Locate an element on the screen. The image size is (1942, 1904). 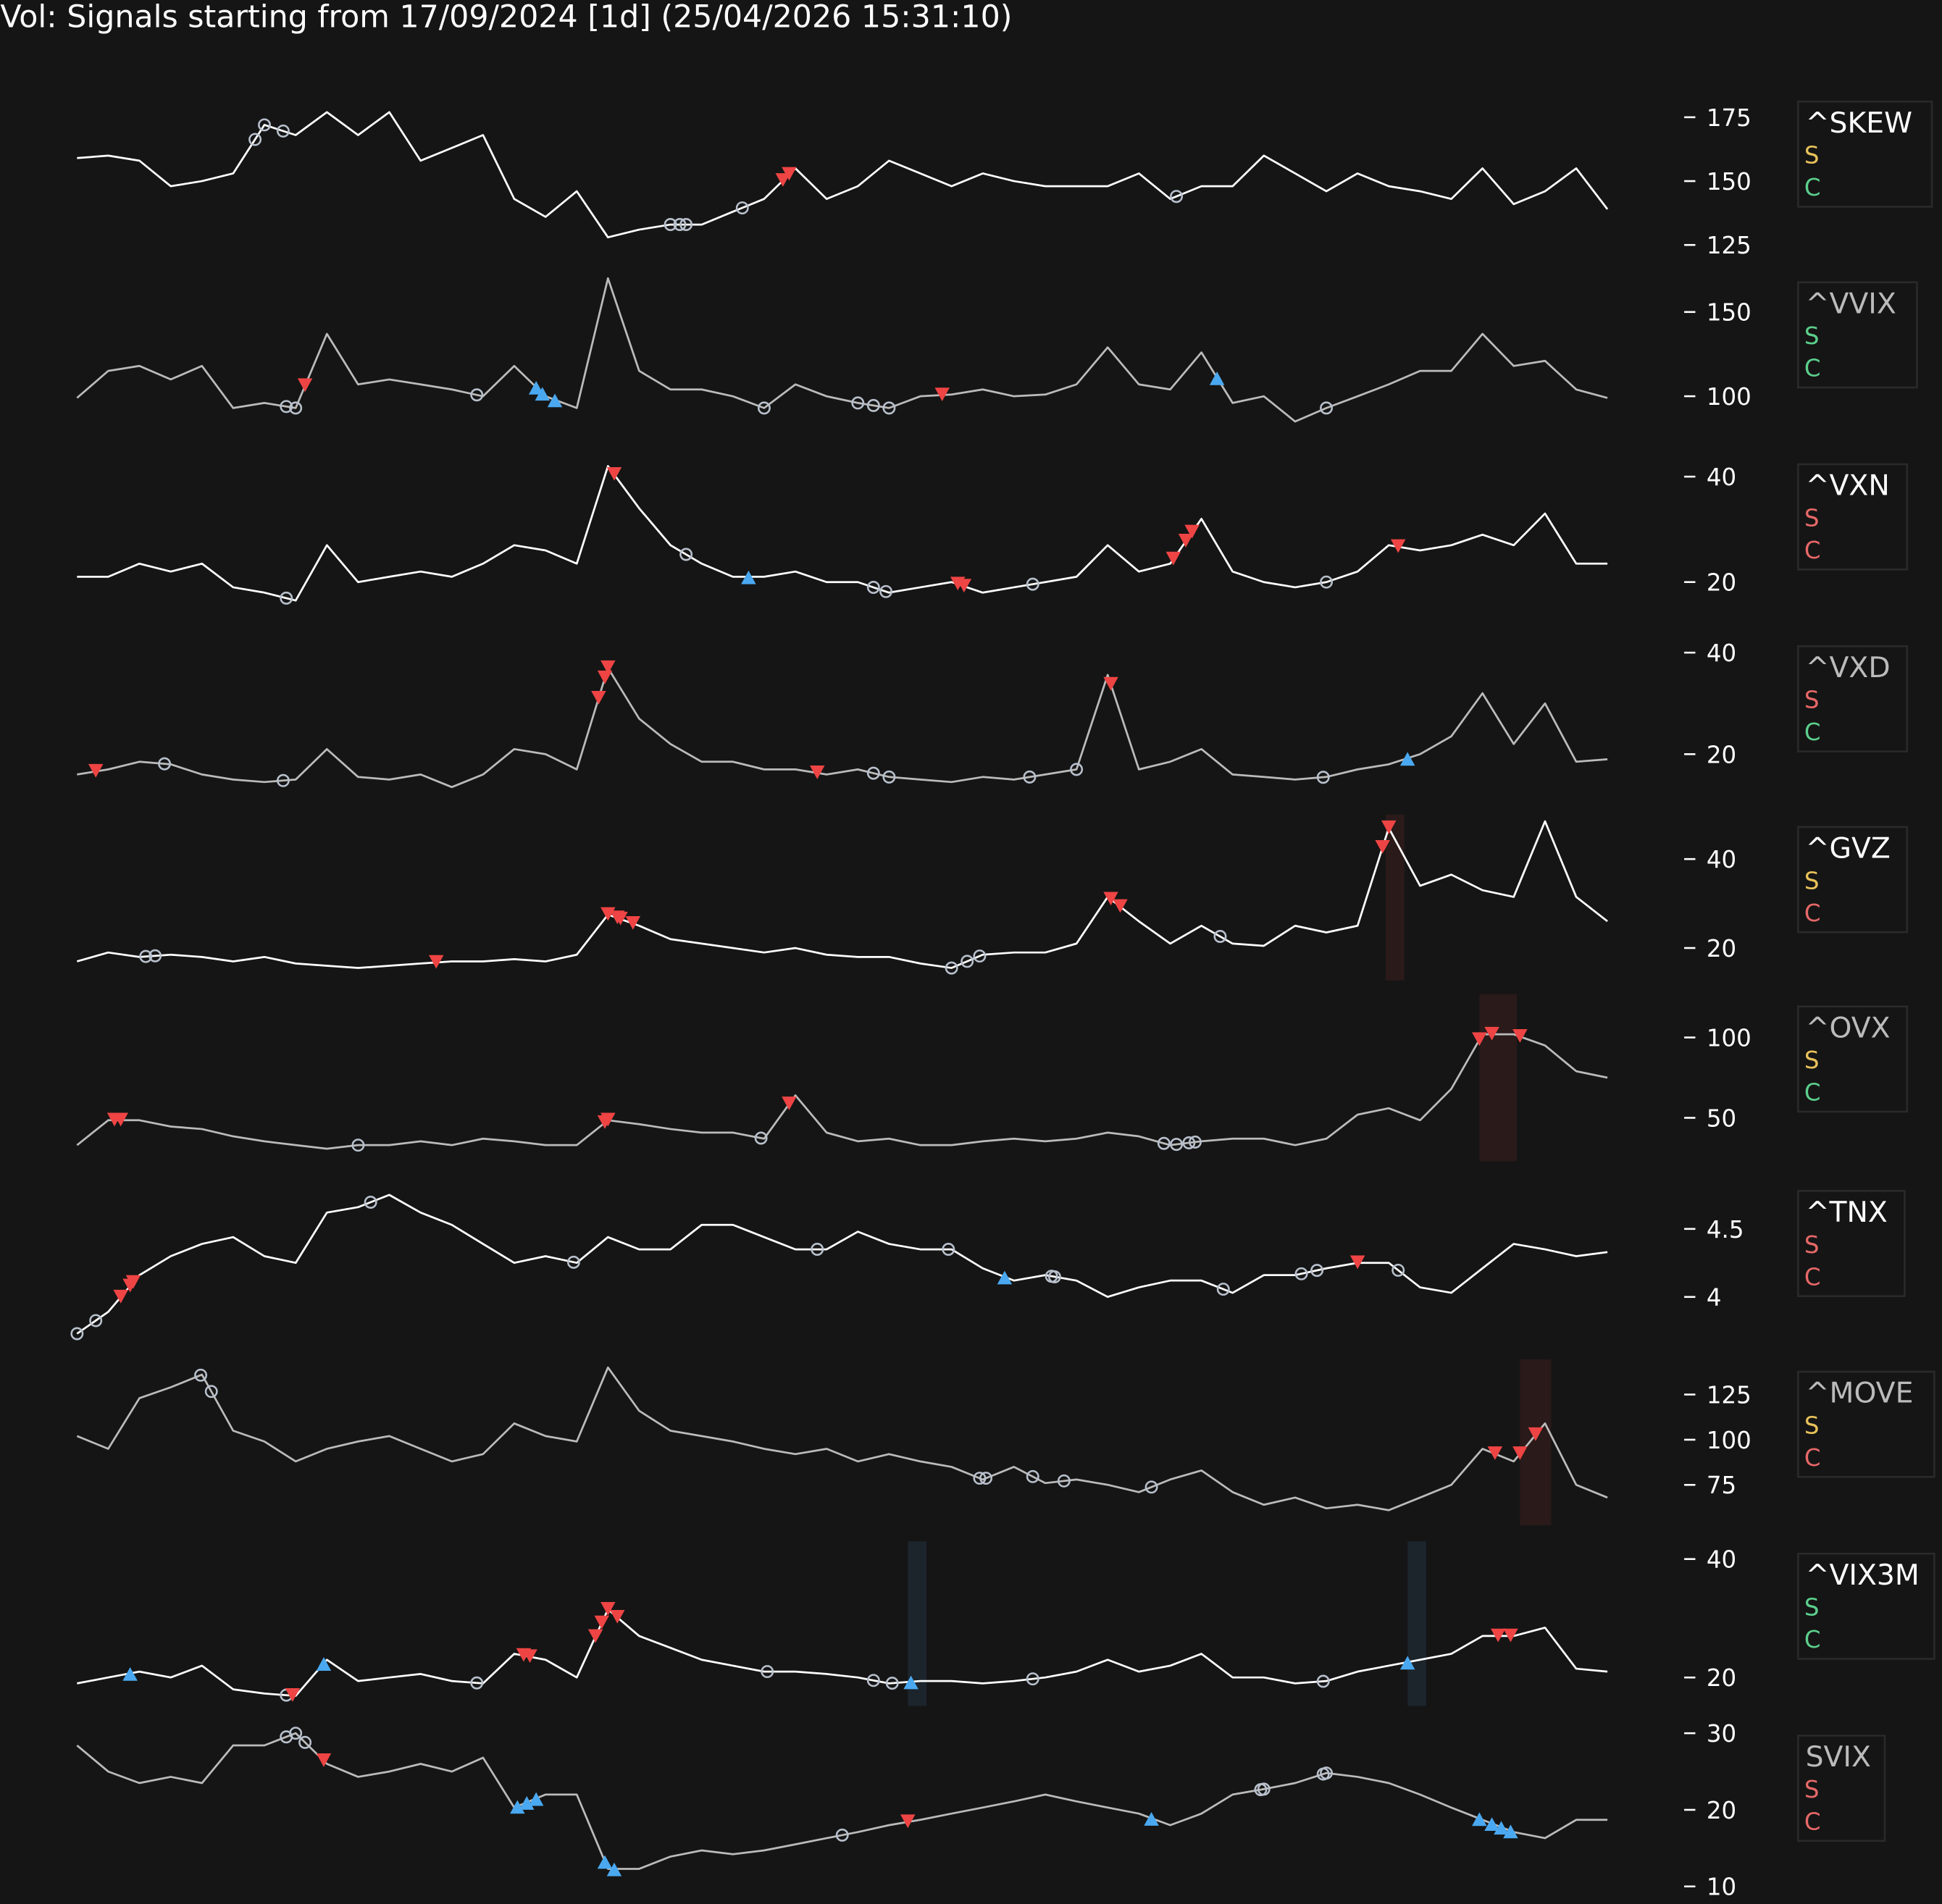
panel-ovx: 100 50 ^OVX SC is located at coordinates (992, 1078).